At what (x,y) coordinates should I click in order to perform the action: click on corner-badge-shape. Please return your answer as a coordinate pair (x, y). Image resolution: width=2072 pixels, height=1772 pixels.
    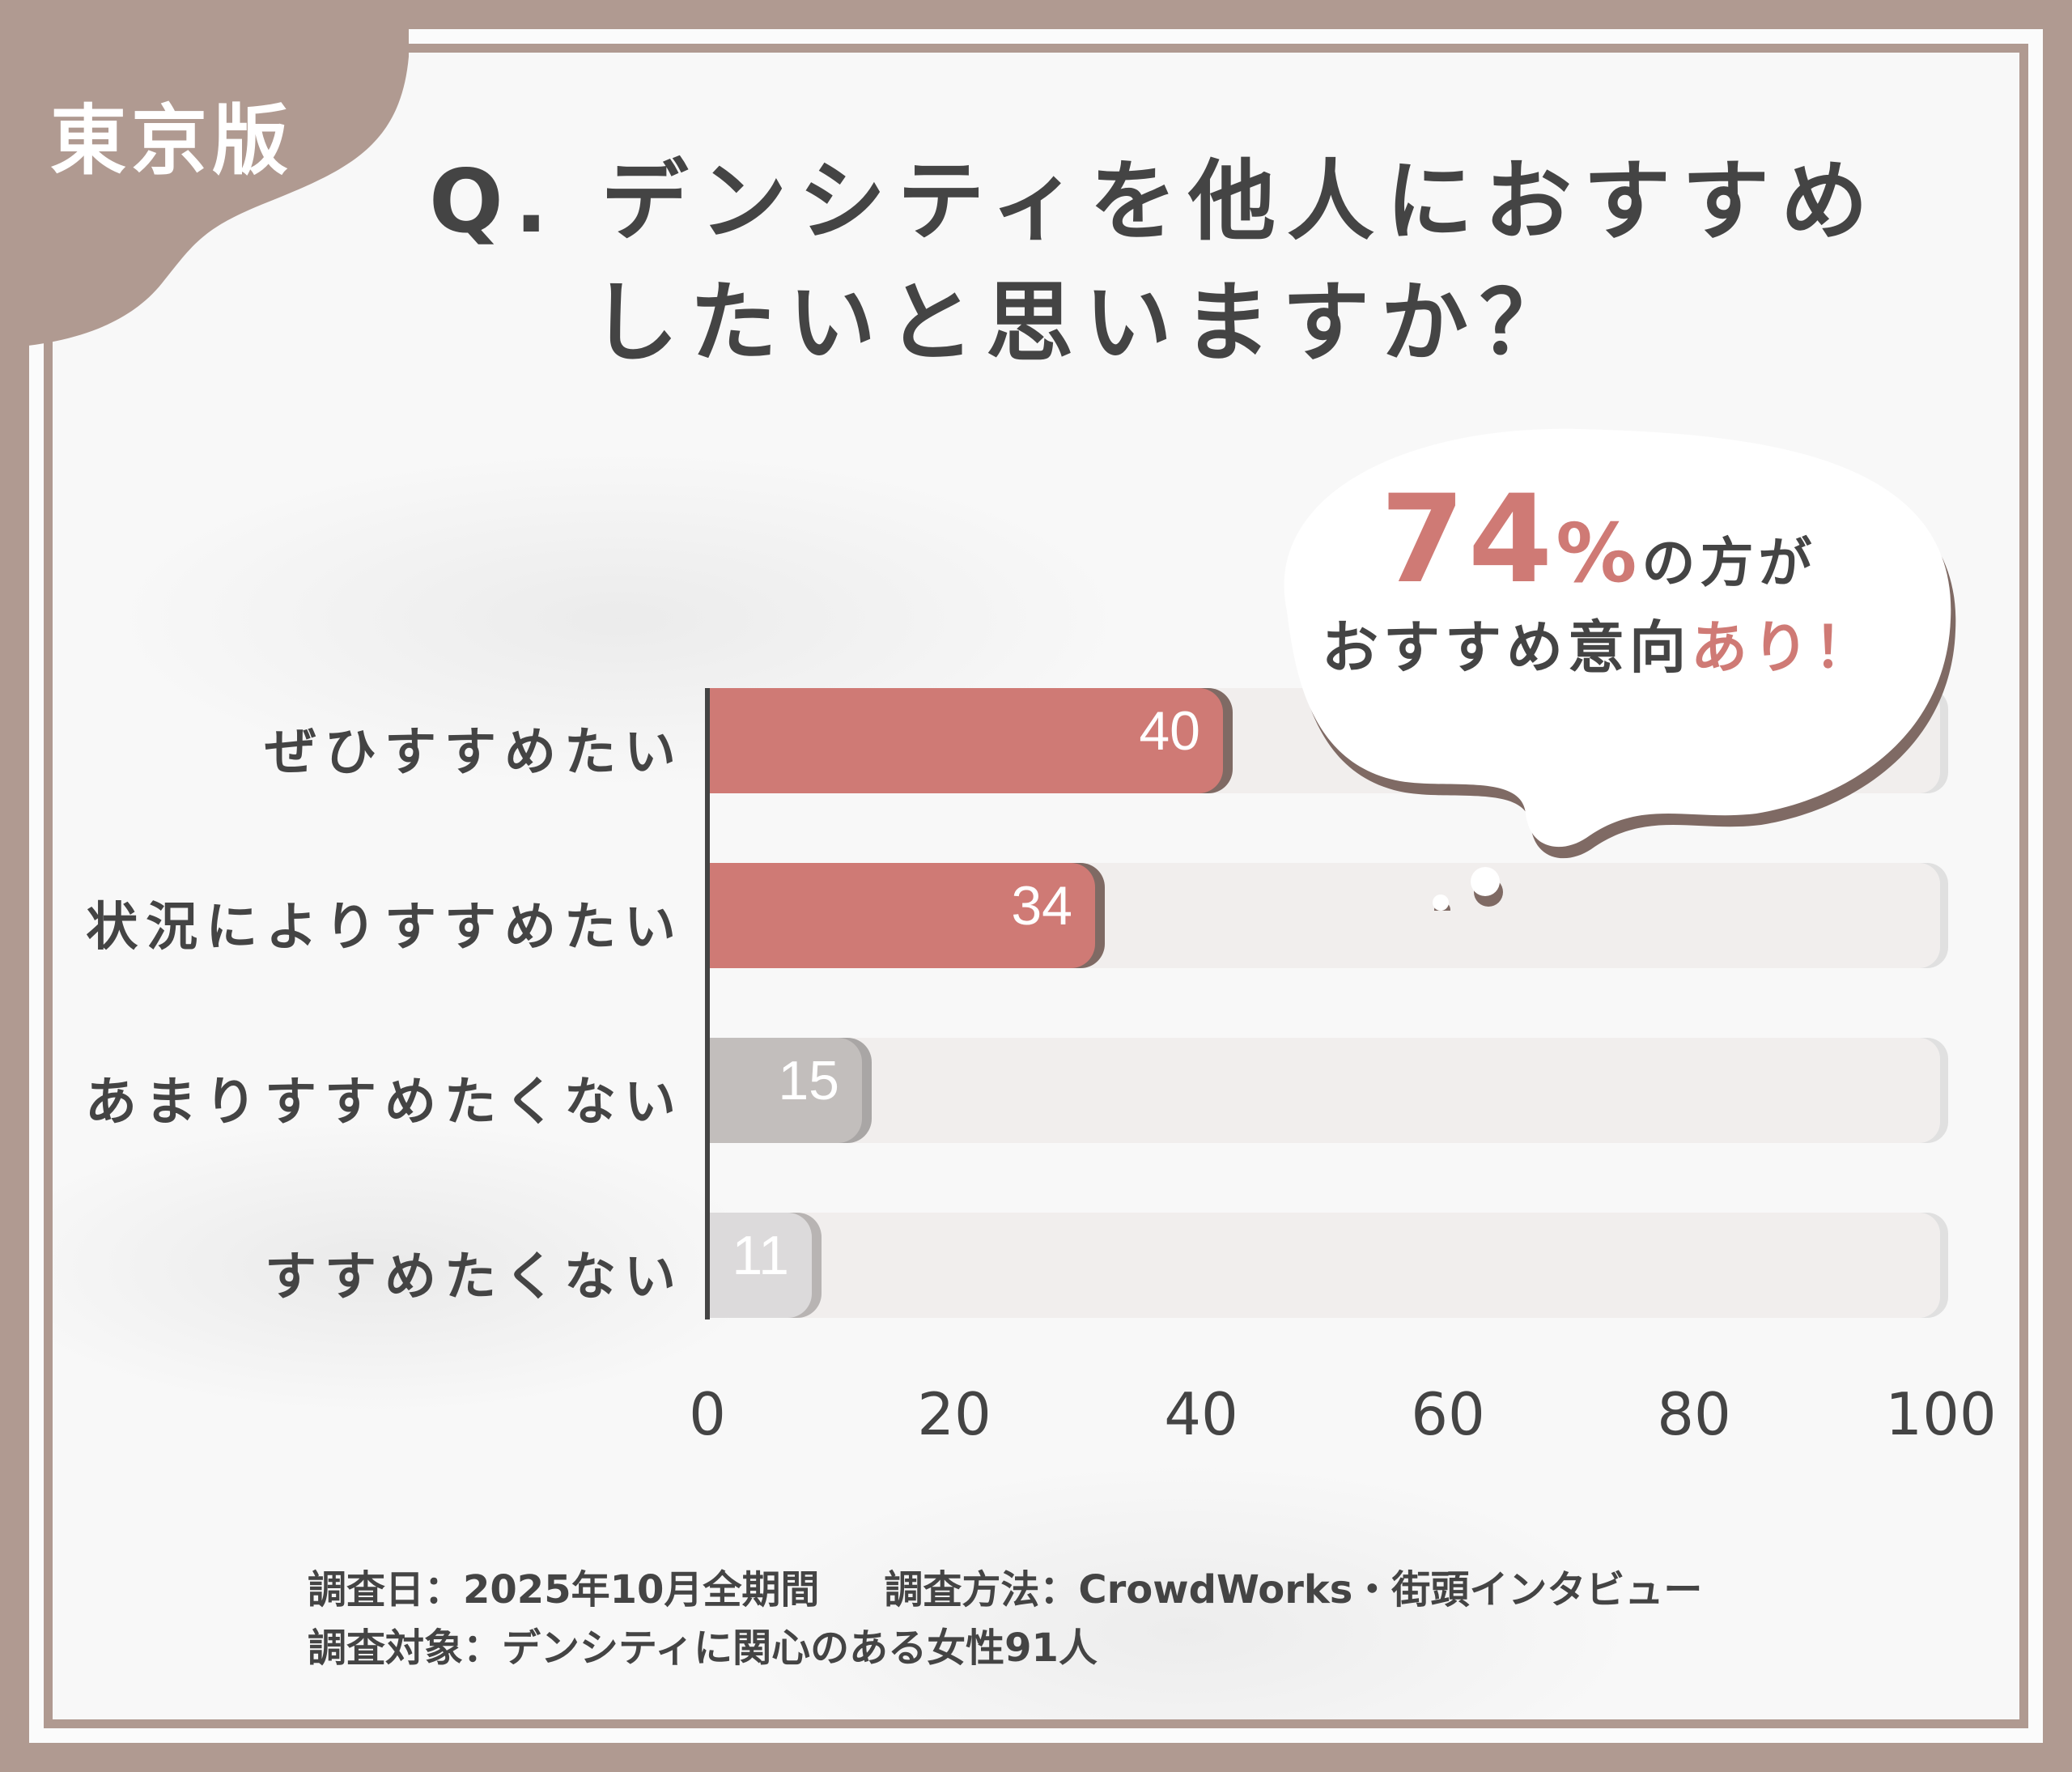
    Looking at the image, I should click on (204, 174).